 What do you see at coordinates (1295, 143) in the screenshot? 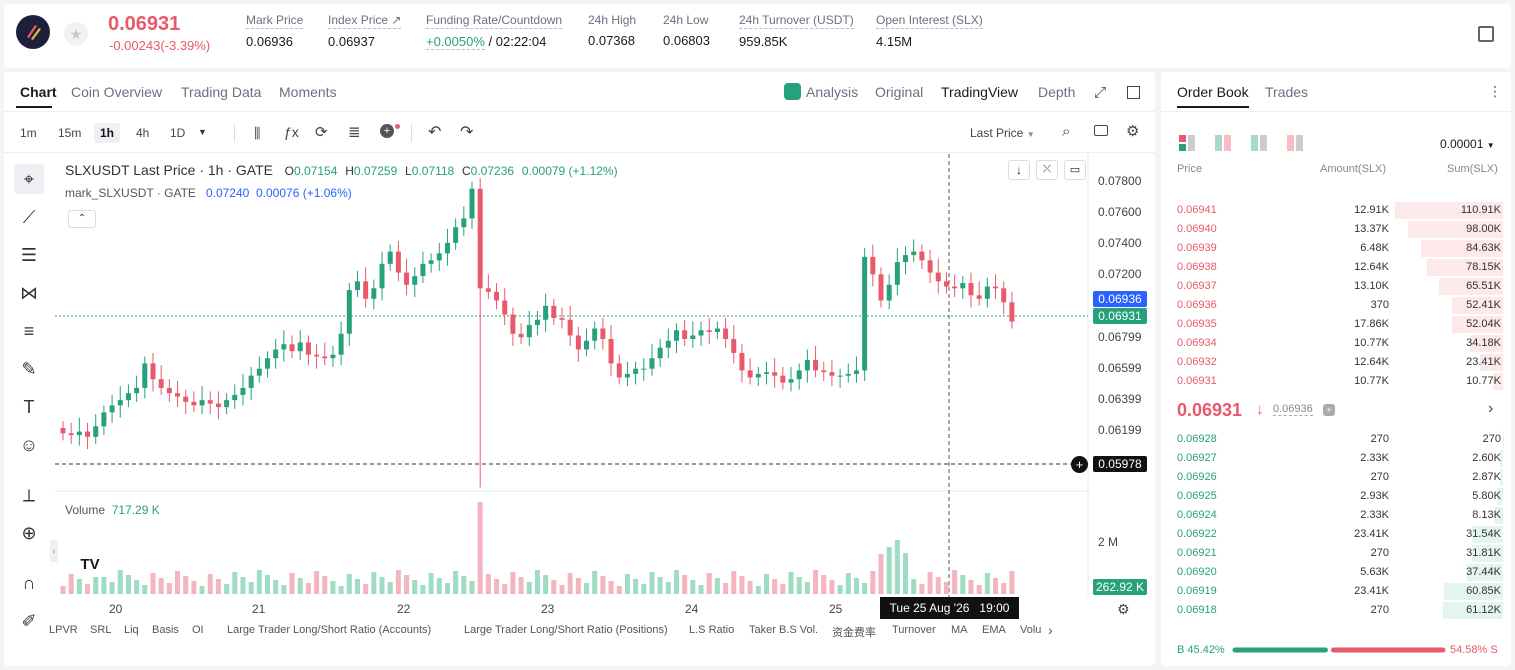
I see `view-asks-icon` at bounding box center [1295, 143].